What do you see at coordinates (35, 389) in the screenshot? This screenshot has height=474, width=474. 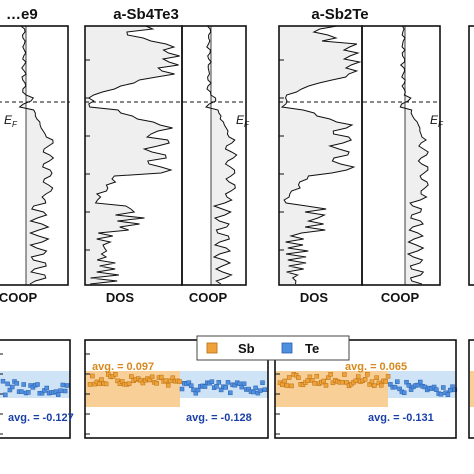 I see `bp-panel-1-frame` at bounding box center [35, 389].